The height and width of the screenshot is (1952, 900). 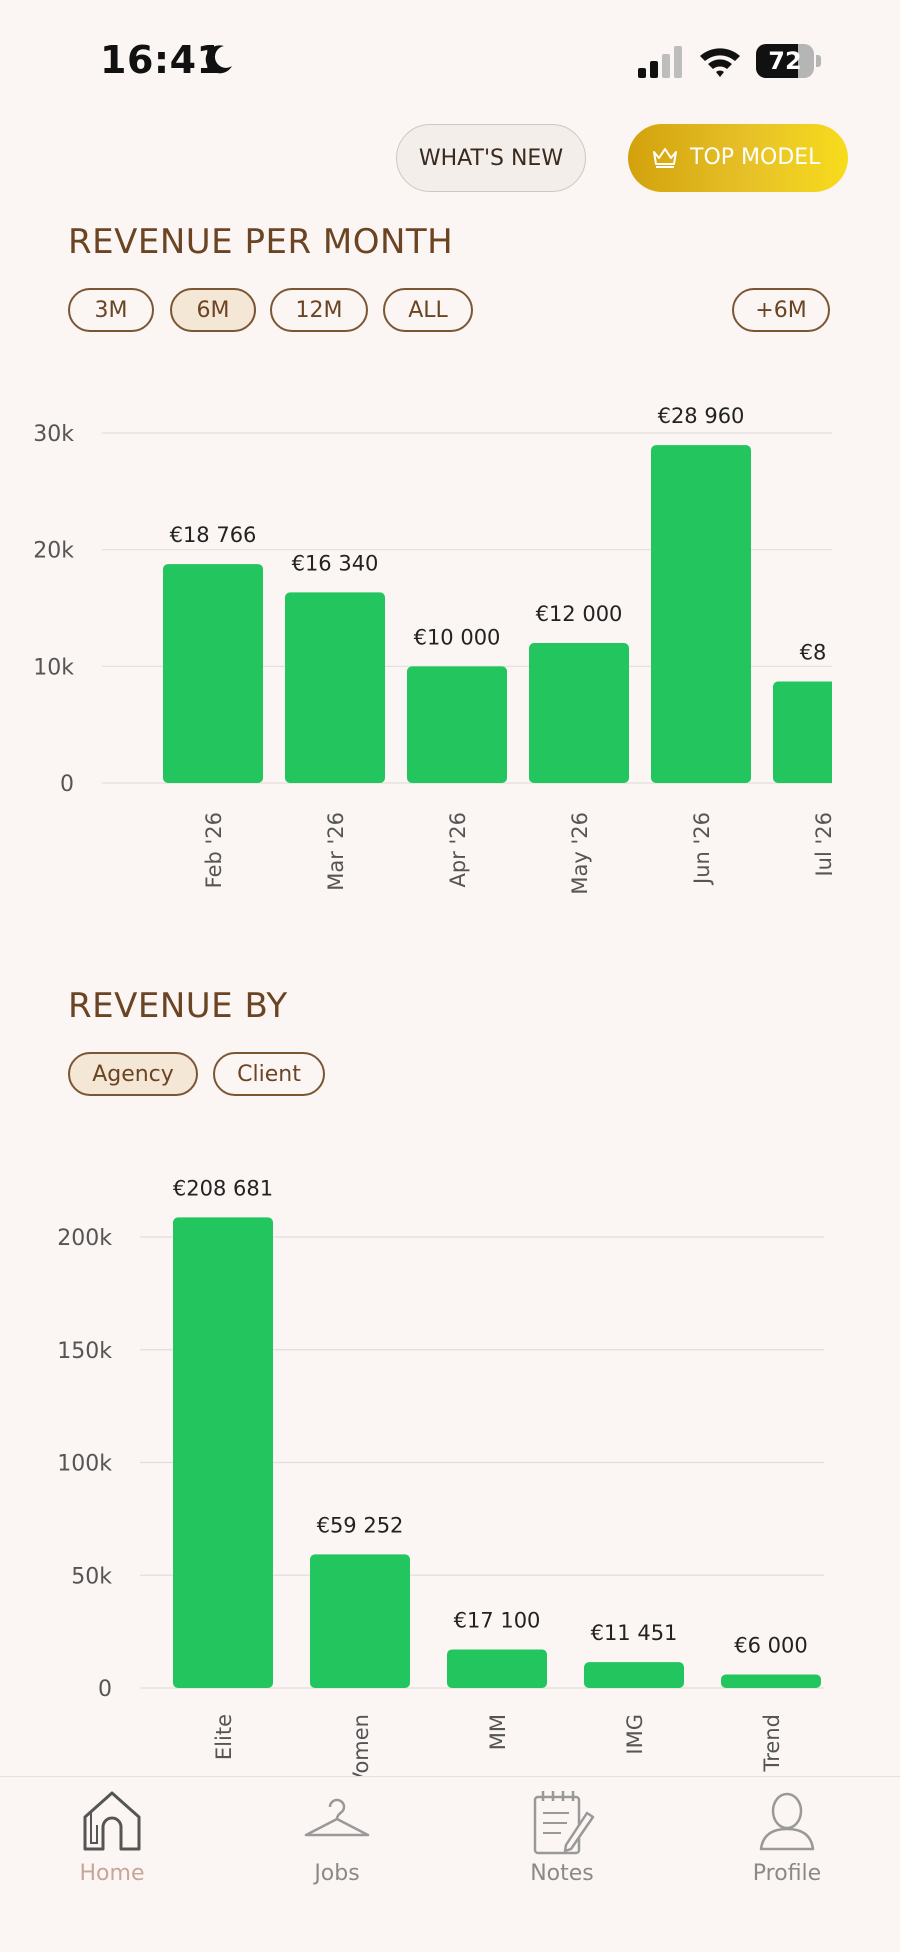 I want to click on profile-icon, so click(x=787, y=1821).